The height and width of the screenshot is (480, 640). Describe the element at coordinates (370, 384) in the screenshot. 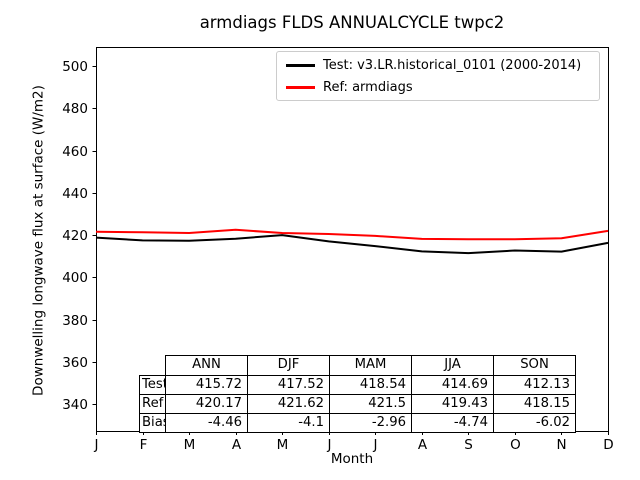

I see `table-value-cell: 418.54` at that location.